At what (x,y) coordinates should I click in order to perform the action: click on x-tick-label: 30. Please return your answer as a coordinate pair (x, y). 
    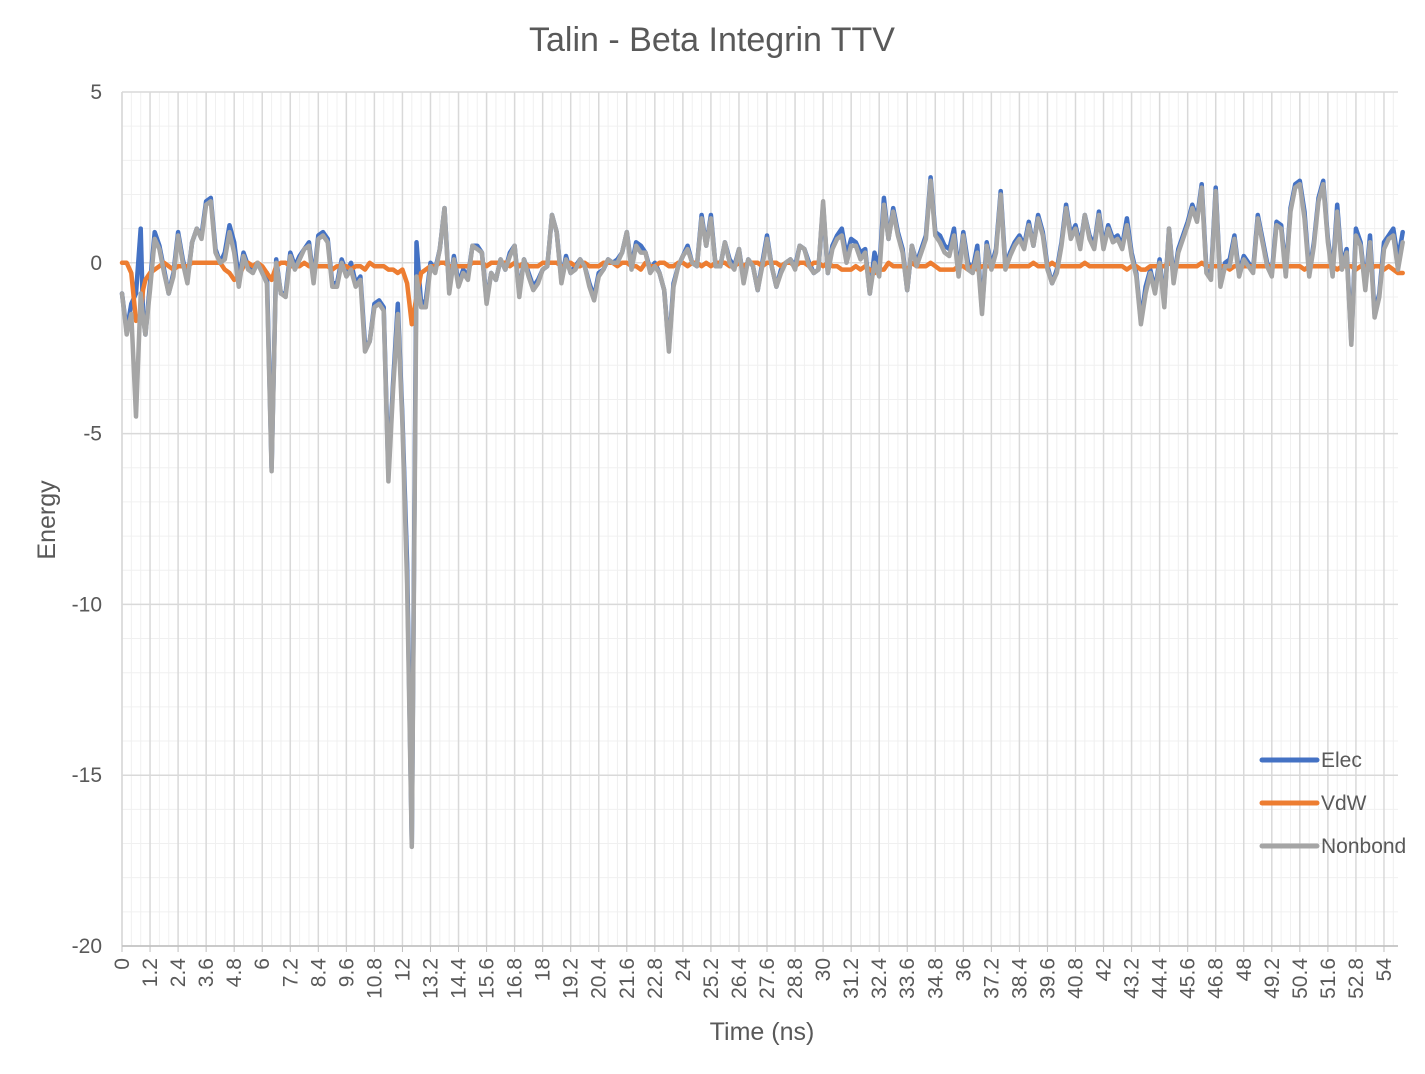
    Looking at the image, I should click on (823, 969).